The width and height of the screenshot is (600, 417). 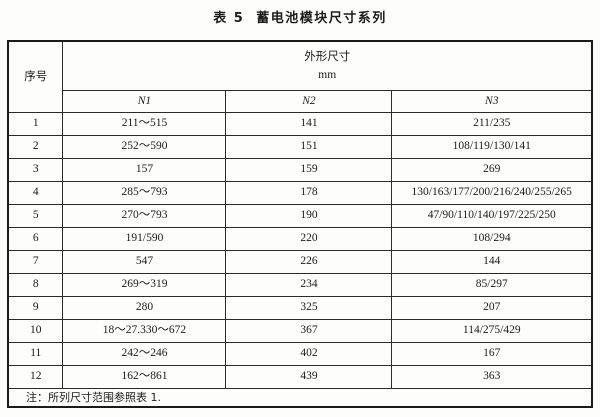 I want to click on outline-dimensions-label: 外形尺寸, so click(x=327, y=56).